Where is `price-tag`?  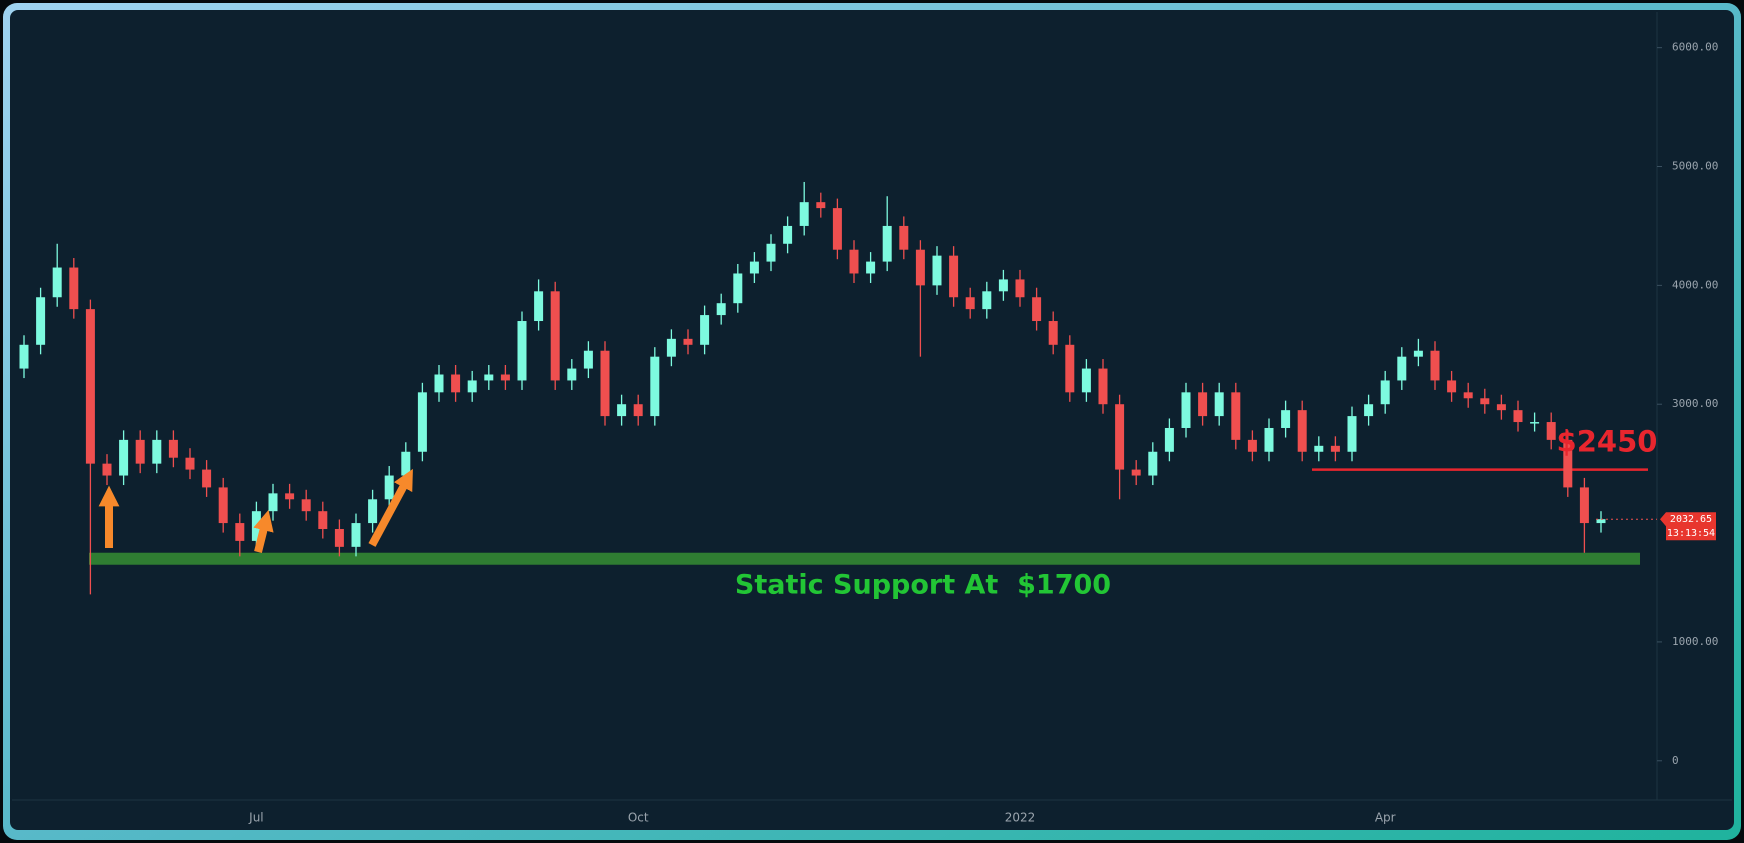 price-tag is located at coordinates (1688, 526).